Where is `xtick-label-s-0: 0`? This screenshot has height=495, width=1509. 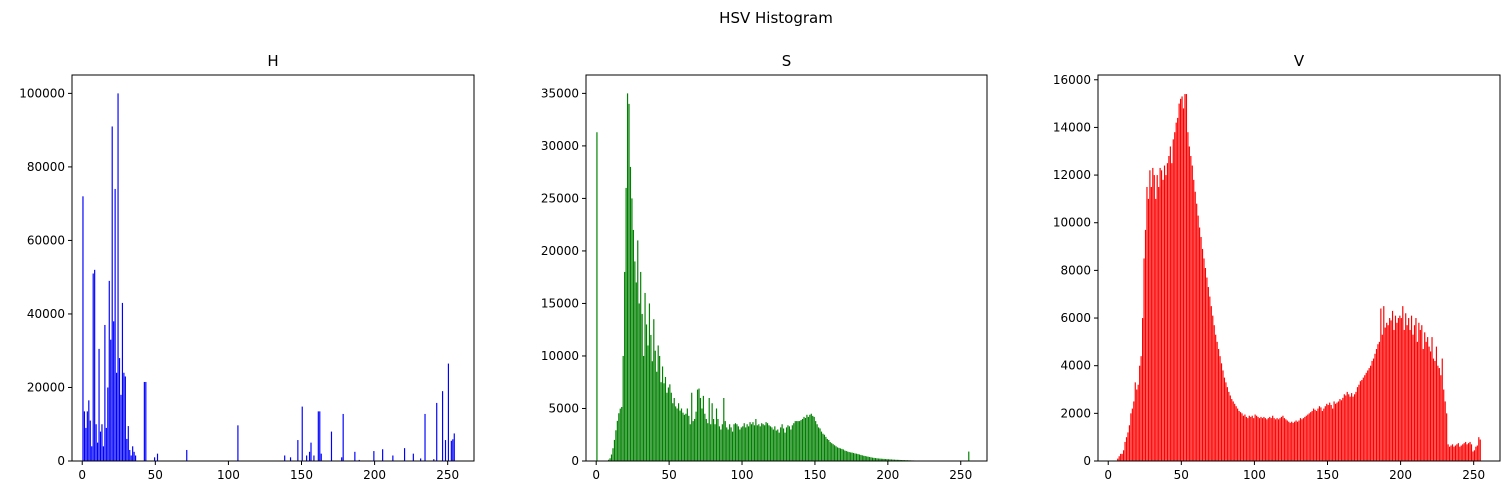 xtick-label-s-0: 0 is located at coordinates (596, 475).